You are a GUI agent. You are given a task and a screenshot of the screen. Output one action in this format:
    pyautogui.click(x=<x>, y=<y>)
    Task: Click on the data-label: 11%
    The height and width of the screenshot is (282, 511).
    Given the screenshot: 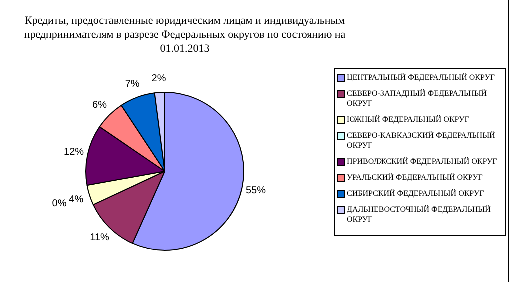 What is the action you would take?
    pyautogui.click(x=100, y=238)
    